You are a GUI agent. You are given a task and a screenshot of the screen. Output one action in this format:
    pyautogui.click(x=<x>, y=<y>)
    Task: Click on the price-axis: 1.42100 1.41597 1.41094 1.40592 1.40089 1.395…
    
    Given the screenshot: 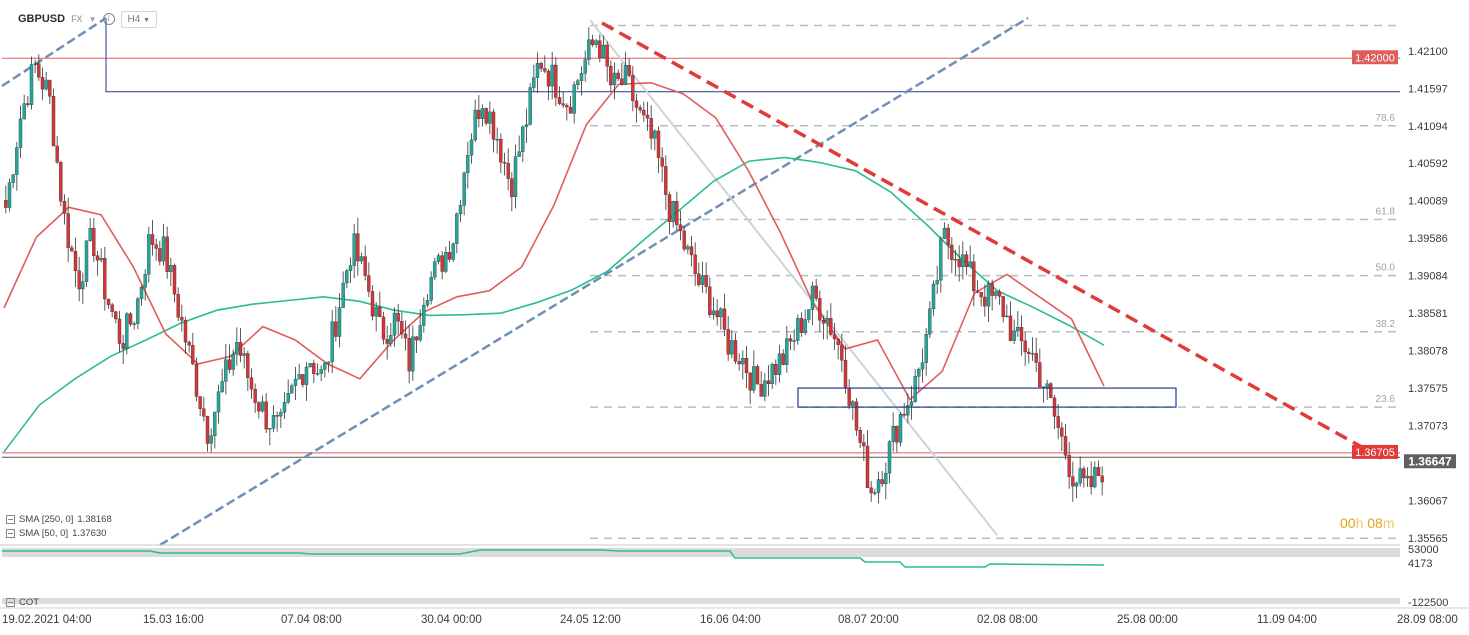 What is the action you would take?
    pyautogui.click(x=1434, y=317)
    